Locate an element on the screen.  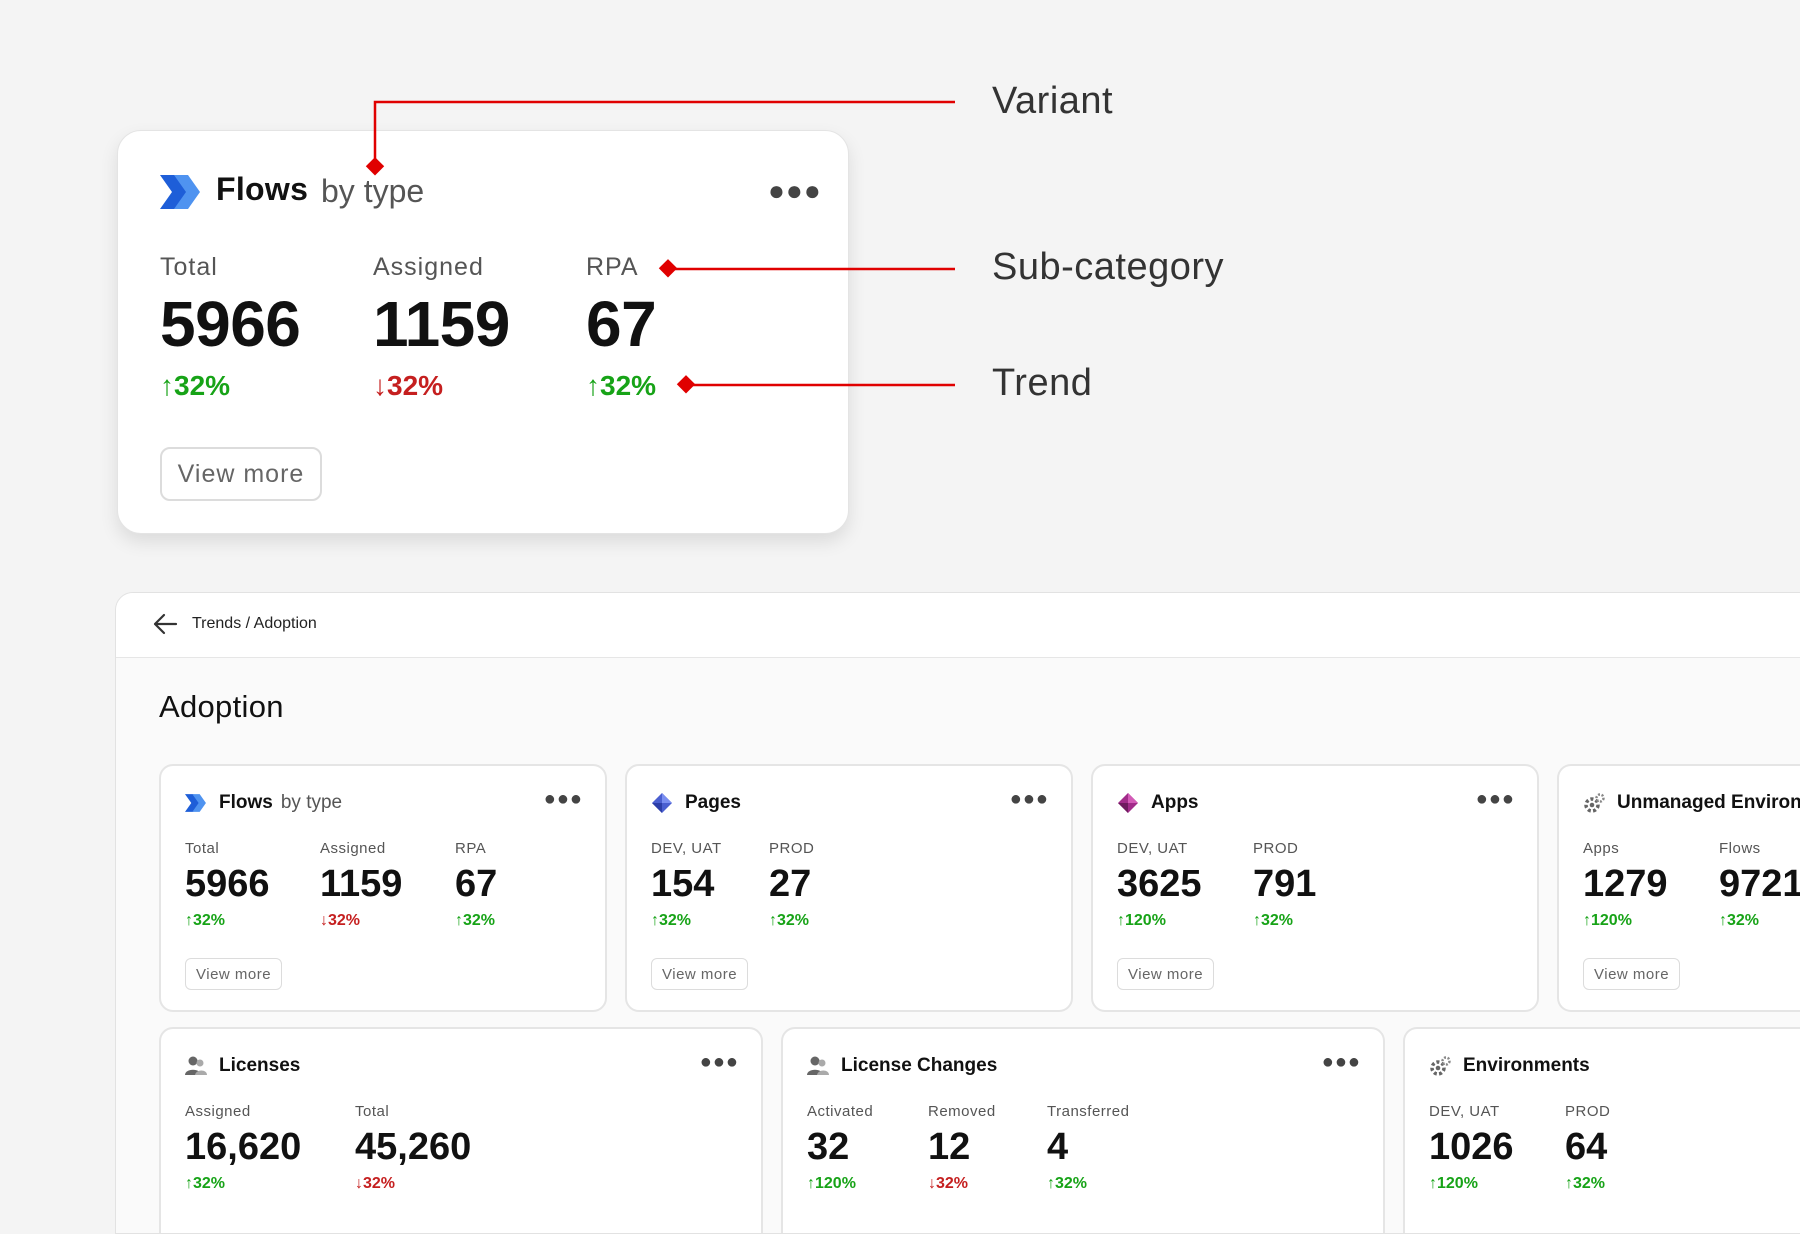
card-header: Pages is located at coordinates (713, 803).